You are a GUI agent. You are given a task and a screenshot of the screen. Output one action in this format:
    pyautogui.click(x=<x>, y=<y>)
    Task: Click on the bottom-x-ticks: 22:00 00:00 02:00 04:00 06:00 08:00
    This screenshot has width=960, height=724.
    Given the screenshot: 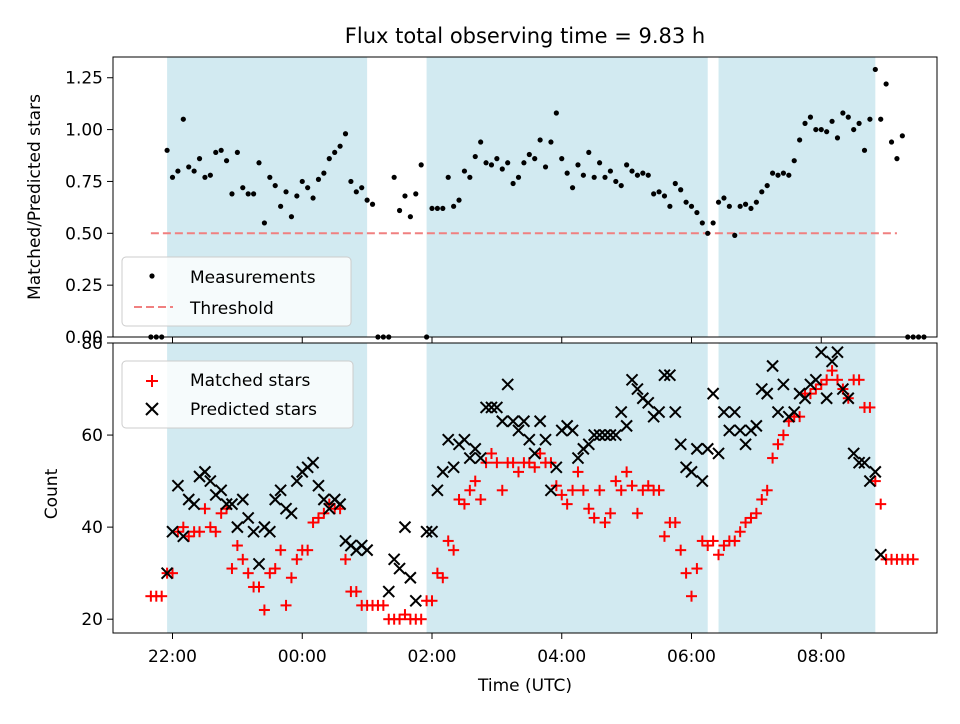 What is the action you would take?
    pyautogui.click(x=497, y=650)
    